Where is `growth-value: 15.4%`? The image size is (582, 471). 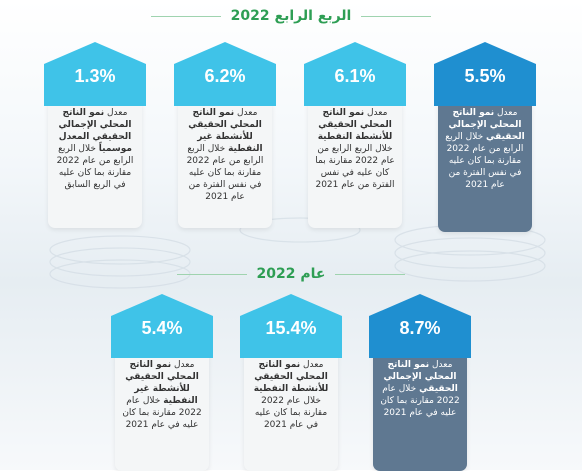
growth-value: 15.4% is located at coordinates (291, 328).